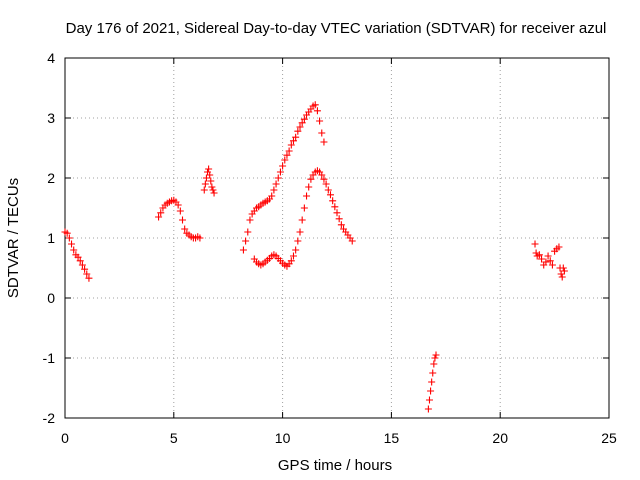  Describe the element at coordinates (335, 465) in the screenshot. I see `x-axis-label: GPS time / hours` at that location.